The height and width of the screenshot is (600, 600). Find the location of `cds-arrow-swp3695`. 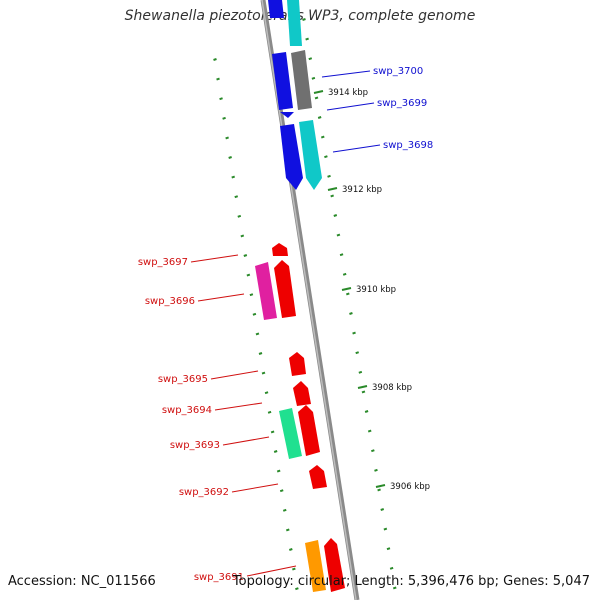

cds-arrow-swp3695 is located at coordinates (297, 364).